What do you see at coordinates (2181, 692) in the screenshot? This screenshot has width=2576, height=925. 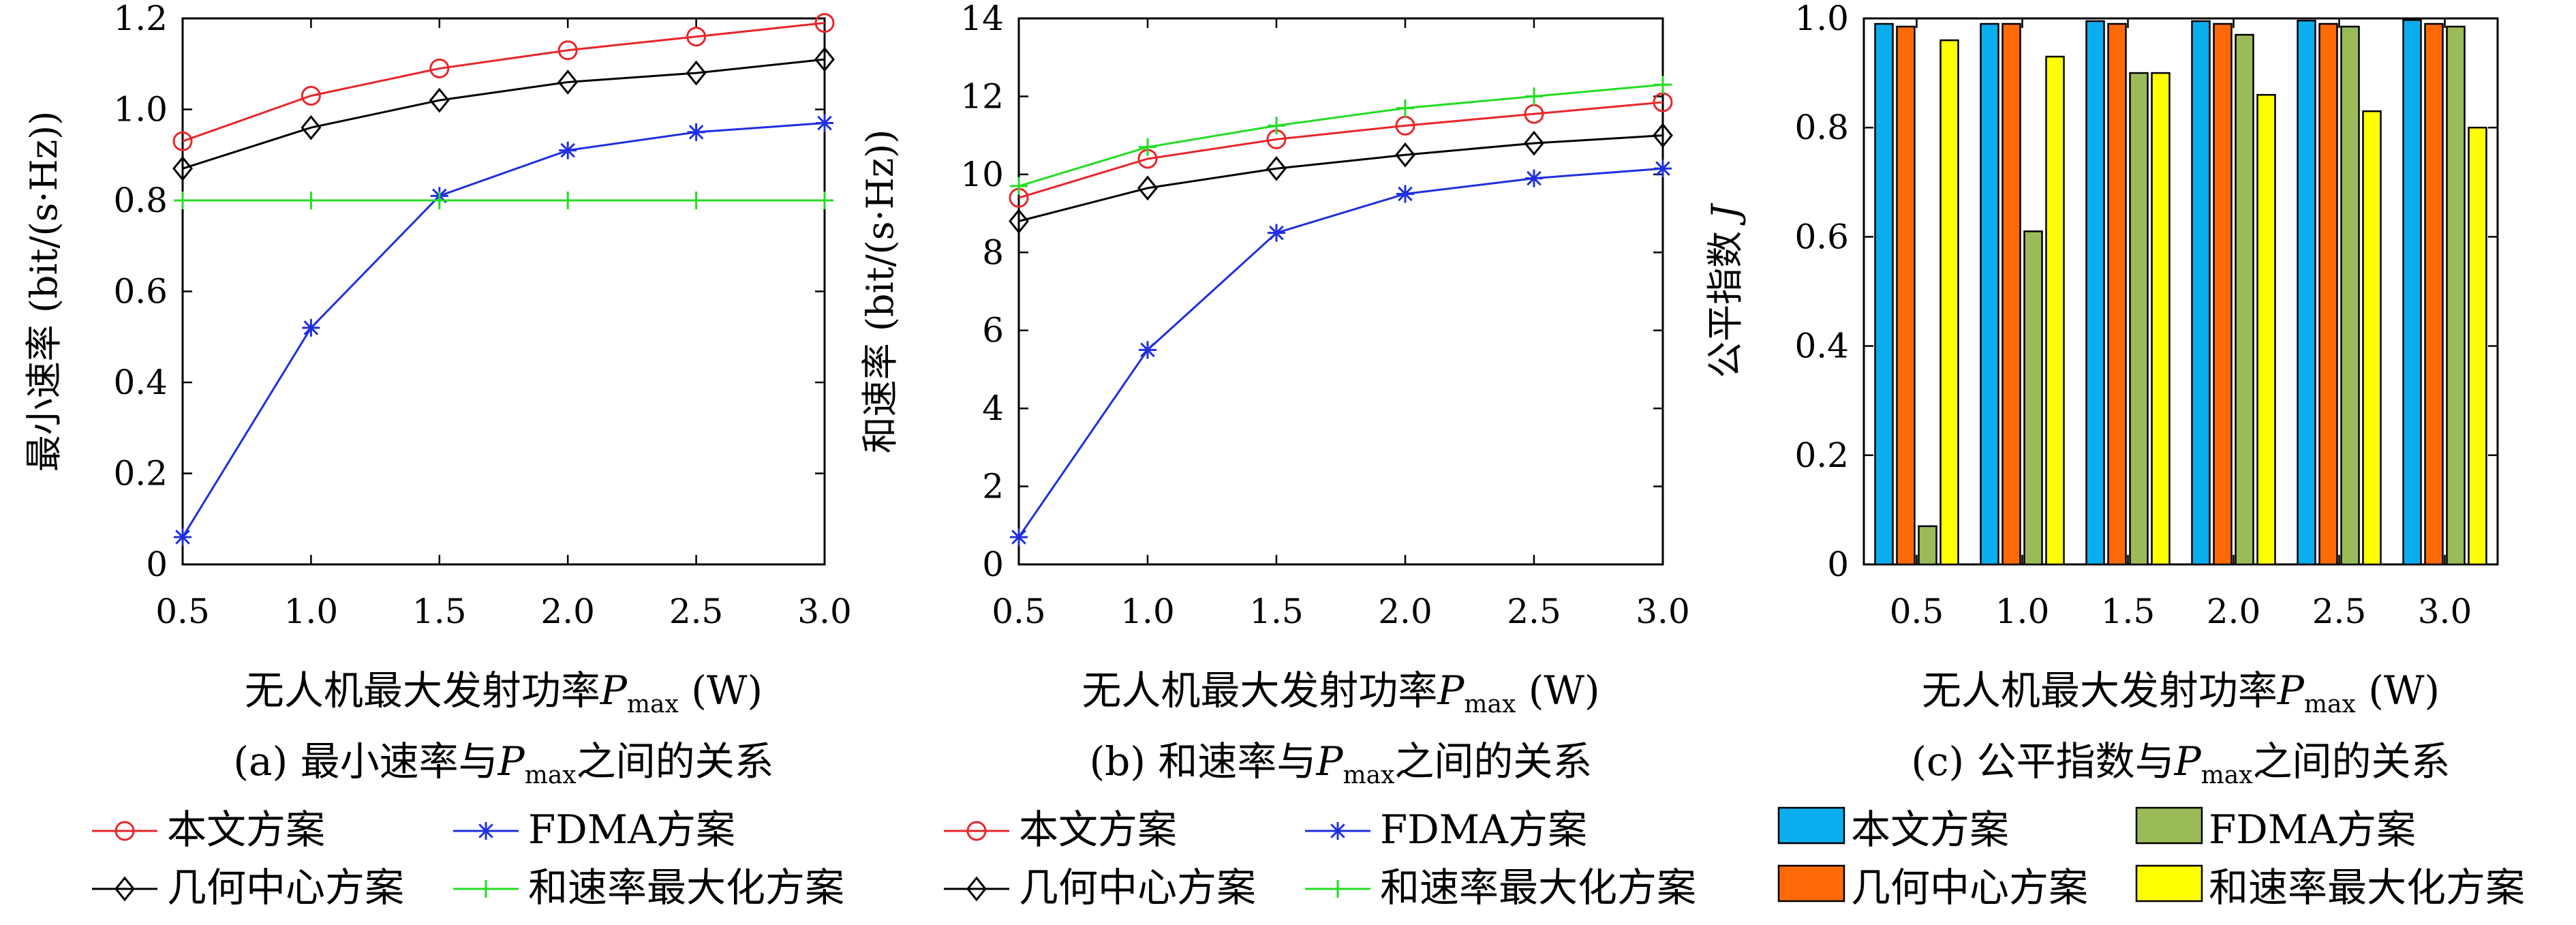 I see `x-axis-label: 无人机最大发射功率Pmax (W)` at bounding box center [2181, 692].